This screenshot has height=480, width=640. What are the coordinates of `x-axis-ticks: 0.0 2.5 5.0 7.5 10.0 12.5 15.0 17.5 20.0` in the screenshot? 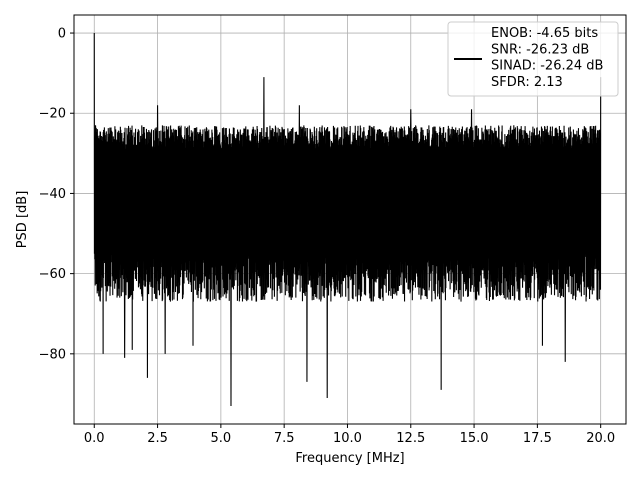 It's located at (349, 435).